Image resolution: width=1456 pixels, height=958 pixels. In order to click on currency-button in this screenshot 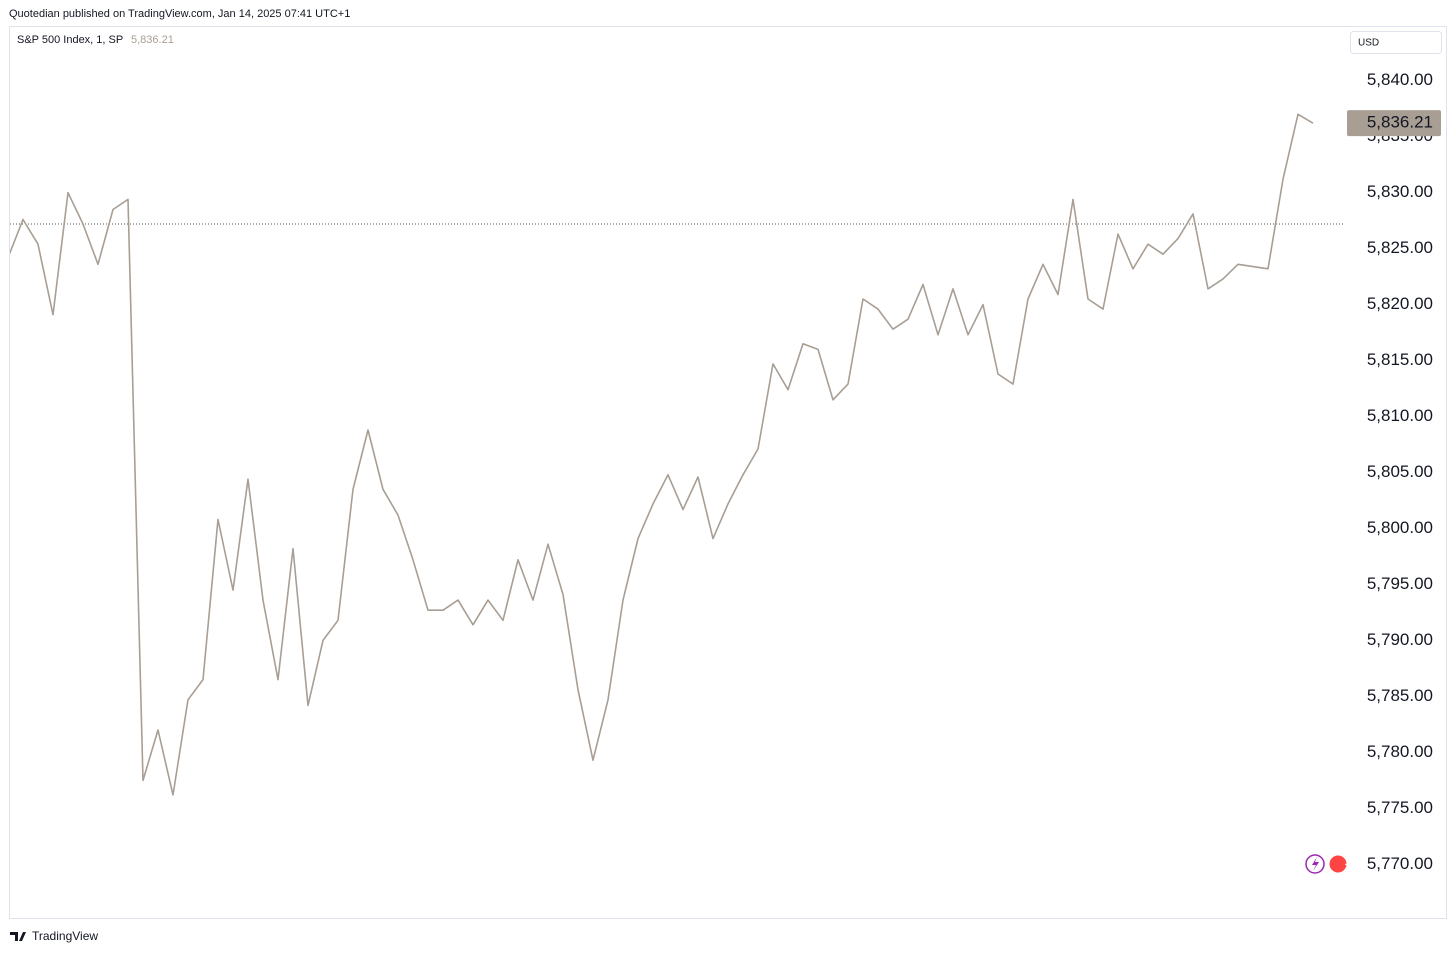, I will do `click(1396, 42)`.